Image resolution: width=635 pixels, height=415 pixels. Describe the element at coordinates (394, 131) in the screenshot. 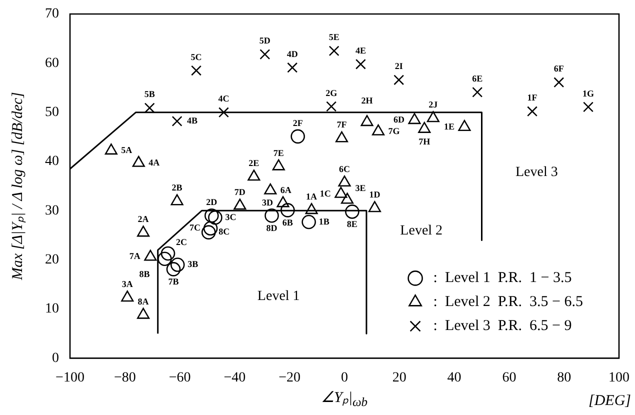

I see `annotation: 7G` at that location.